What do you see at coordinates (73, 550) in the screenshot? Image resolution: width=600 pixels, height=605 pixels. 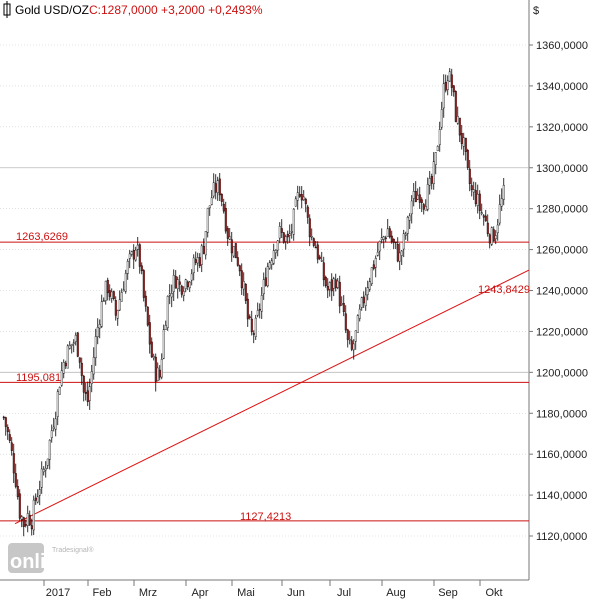 I see `logo-sub: Tradesignal®` at bounding box center [73, 550].